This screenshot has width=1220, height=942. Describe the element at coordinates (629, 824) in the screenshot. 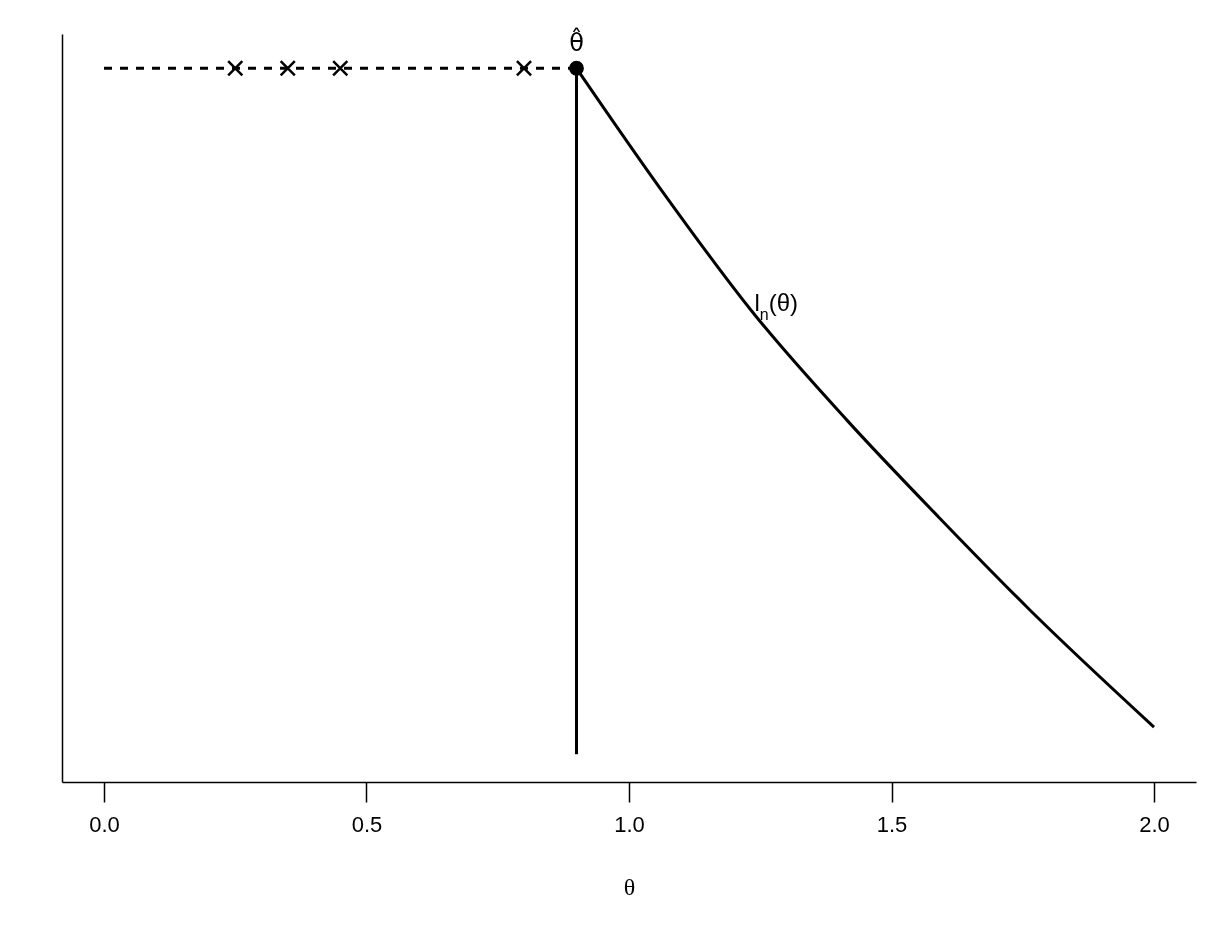

I see `x-tick-label: 1.0` at that location.